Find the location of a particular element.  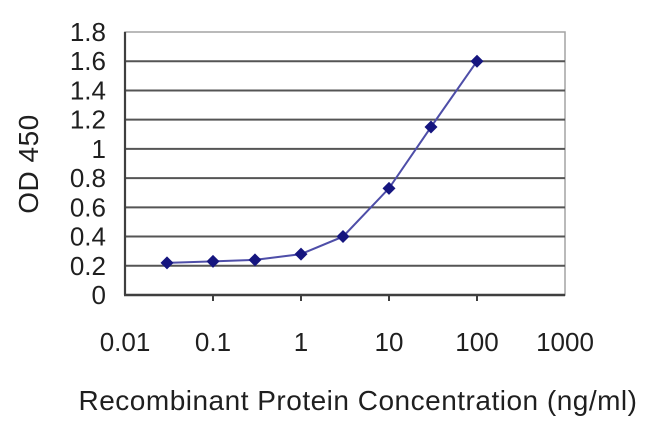

y-tick-label: 1.8 is located at coordinates (88, 32).